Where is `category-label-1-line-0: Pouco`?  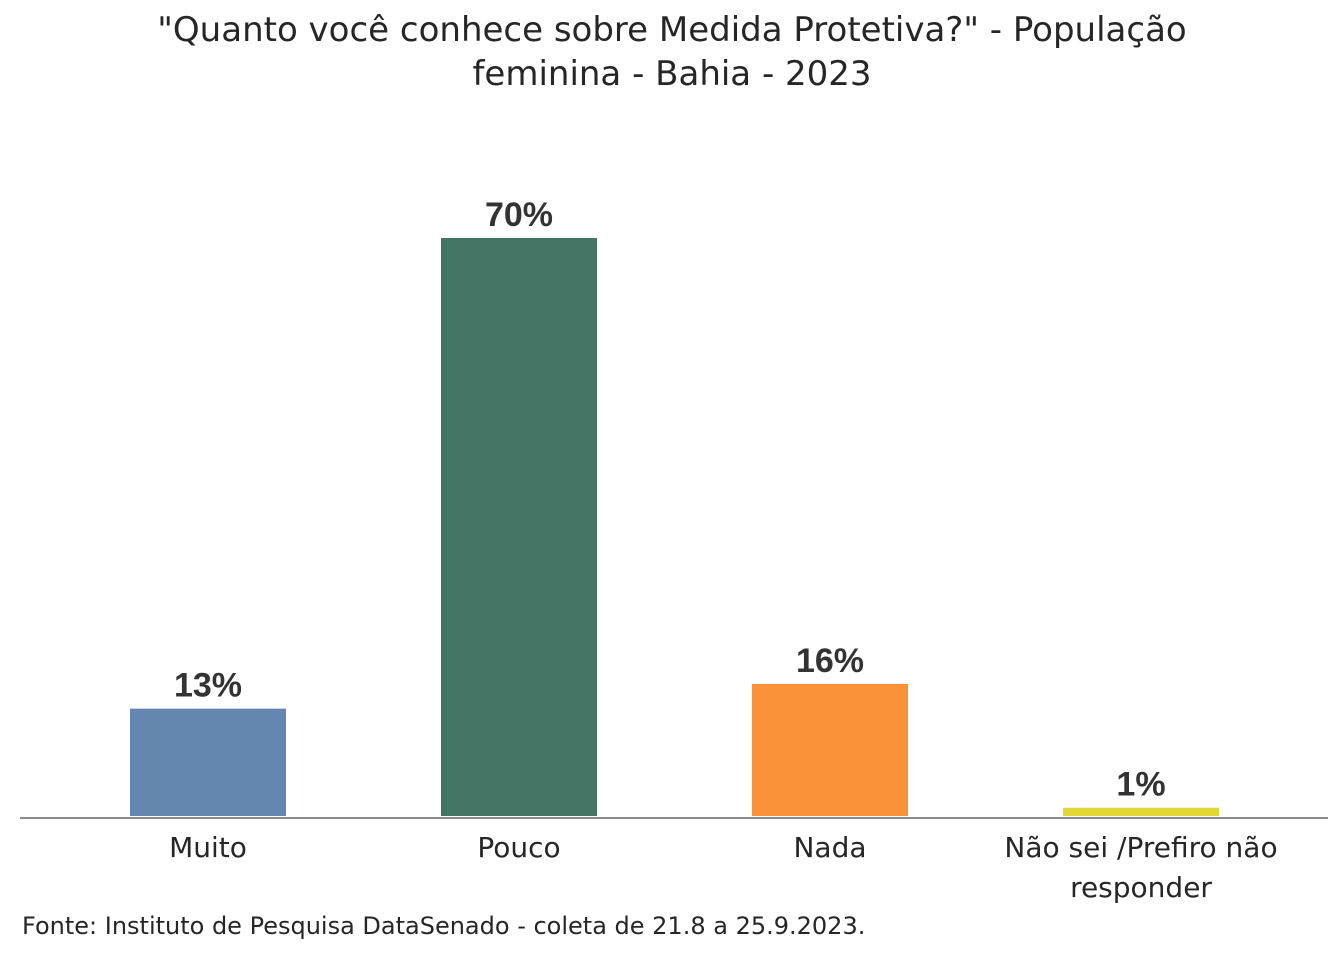
category-label-1-line-0: Pouco is located at coordinates (518, 847).